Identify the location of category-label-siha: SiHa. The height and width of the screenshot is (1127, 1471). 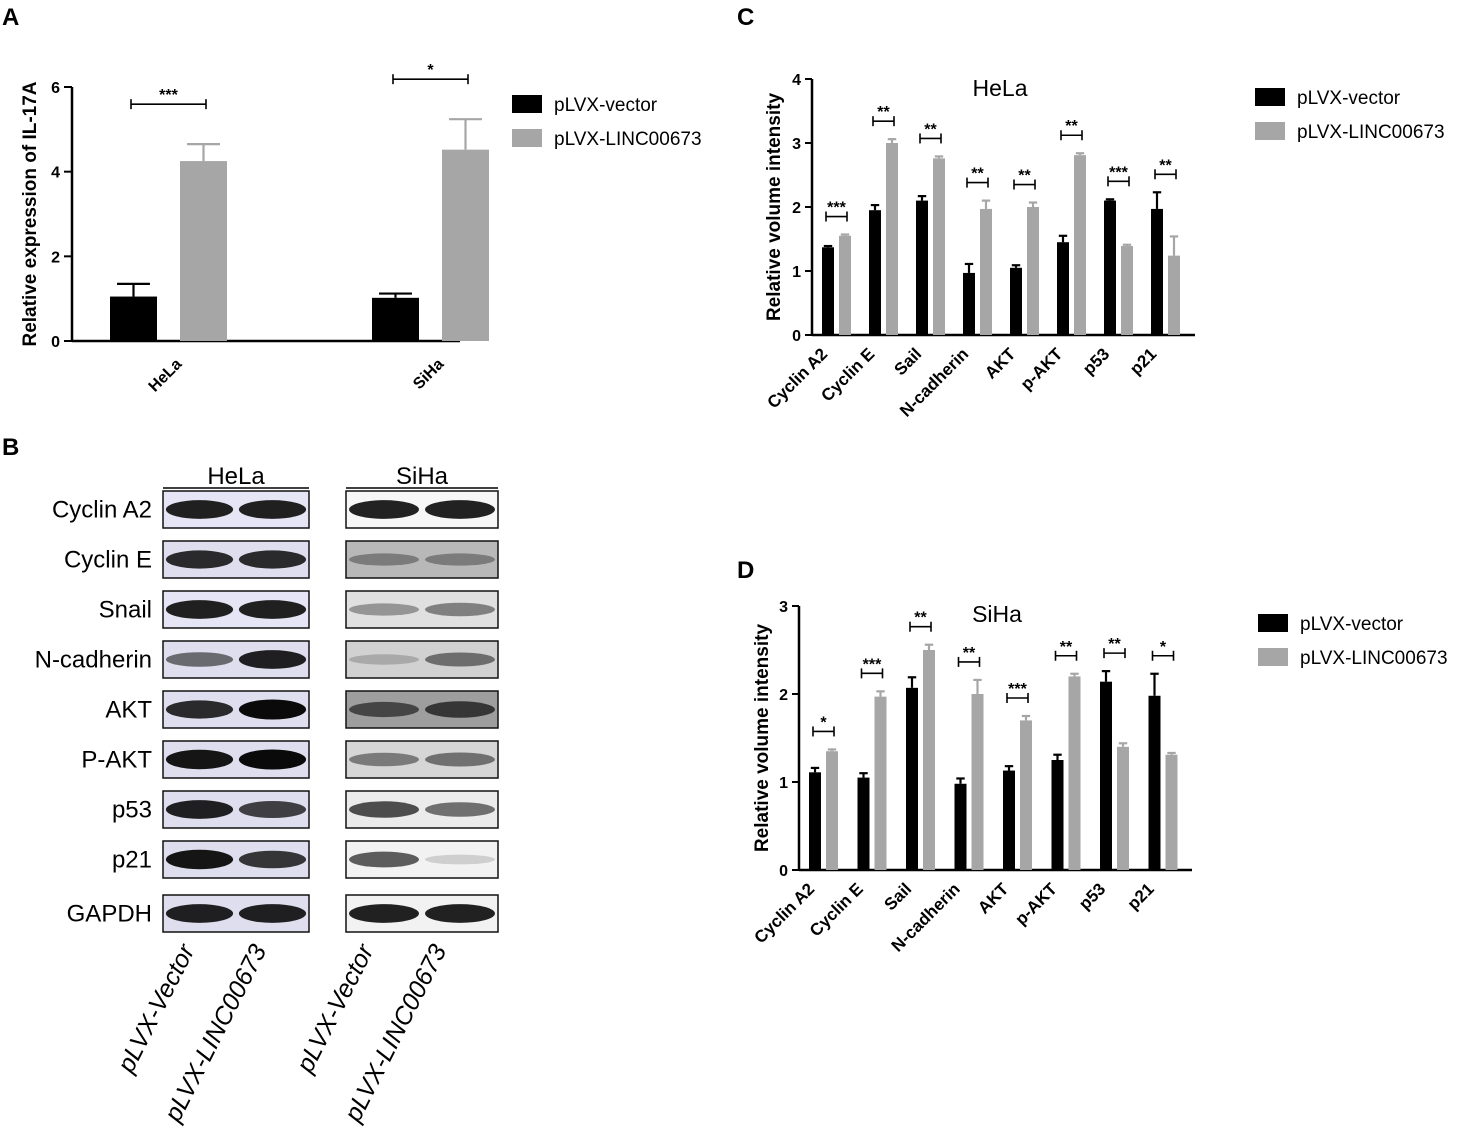
(428, 374).